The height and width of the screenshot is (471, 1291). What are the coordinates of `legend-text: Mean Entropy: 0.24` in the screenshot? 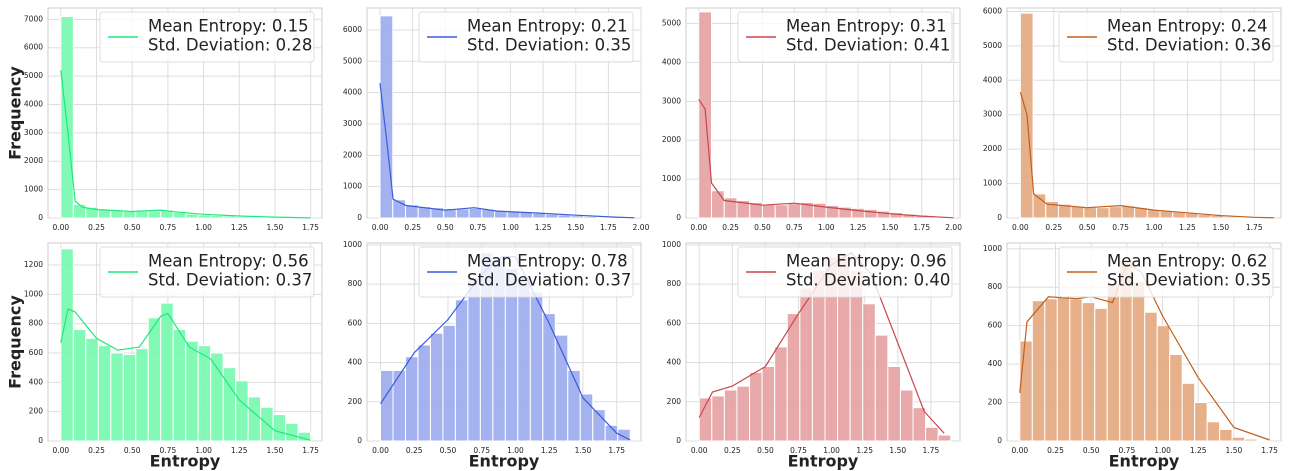 It's located at (1187, 26).